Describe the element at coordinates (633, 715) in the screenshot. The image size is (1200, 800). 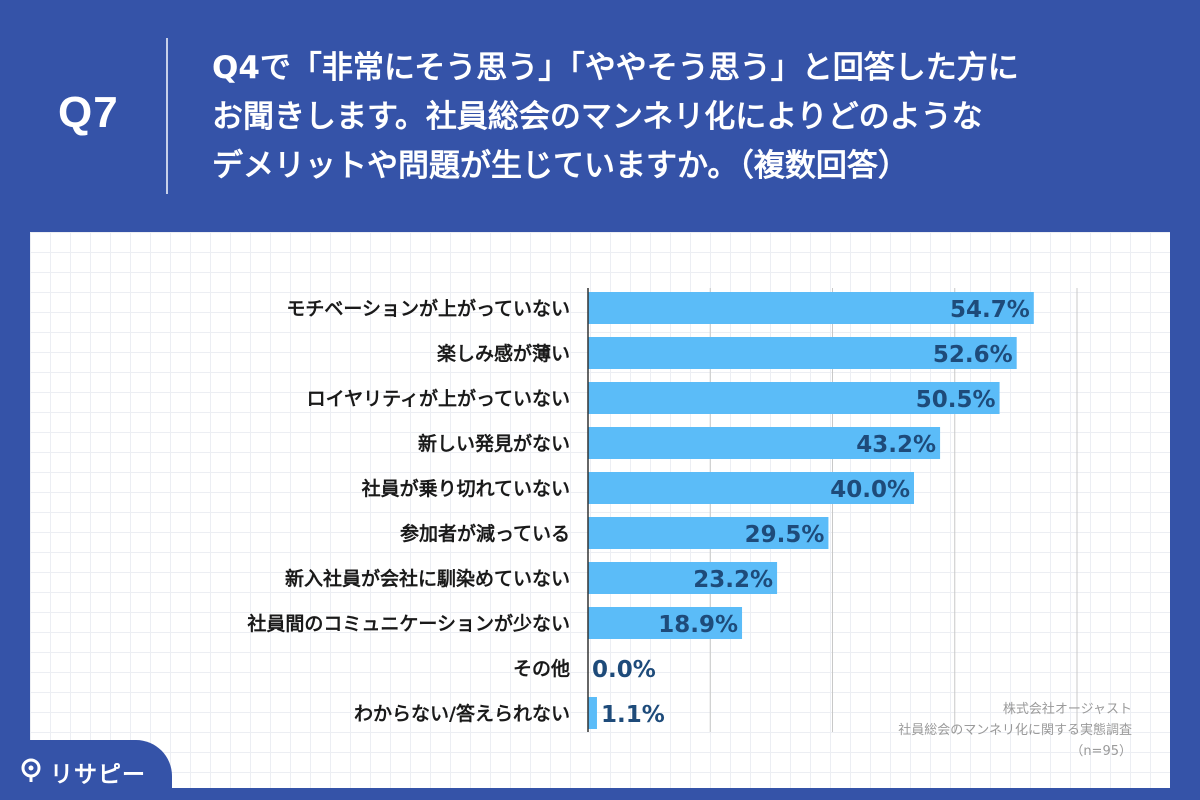
I see `value-label: 1.1%` at that location.